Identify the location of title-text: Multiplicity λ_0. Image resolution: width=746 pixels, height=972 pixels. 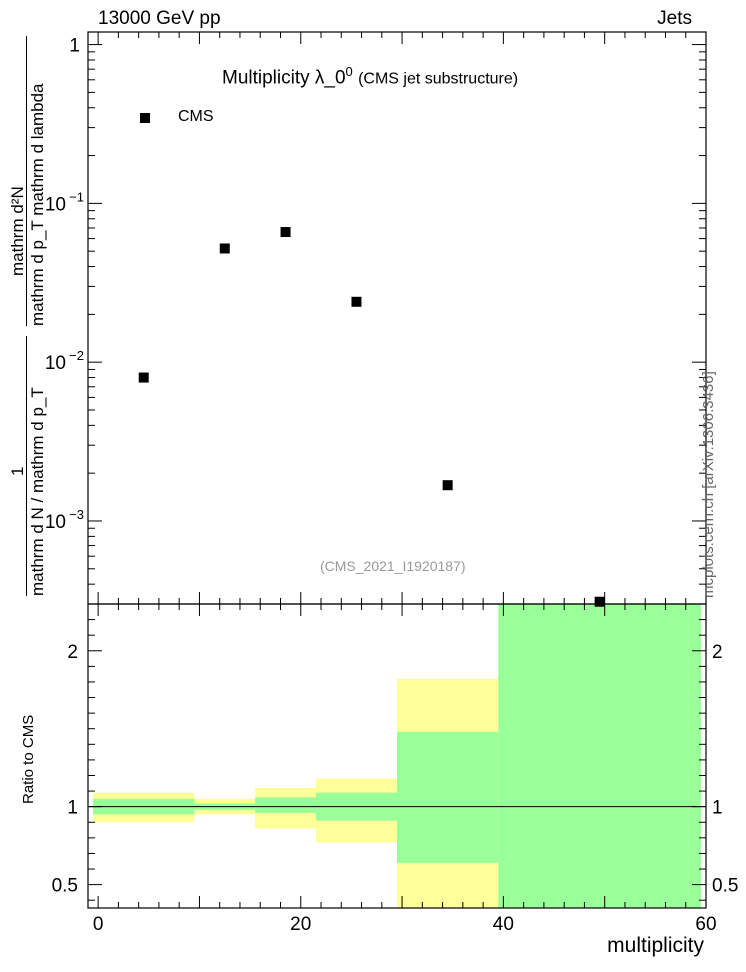
(284, 78).